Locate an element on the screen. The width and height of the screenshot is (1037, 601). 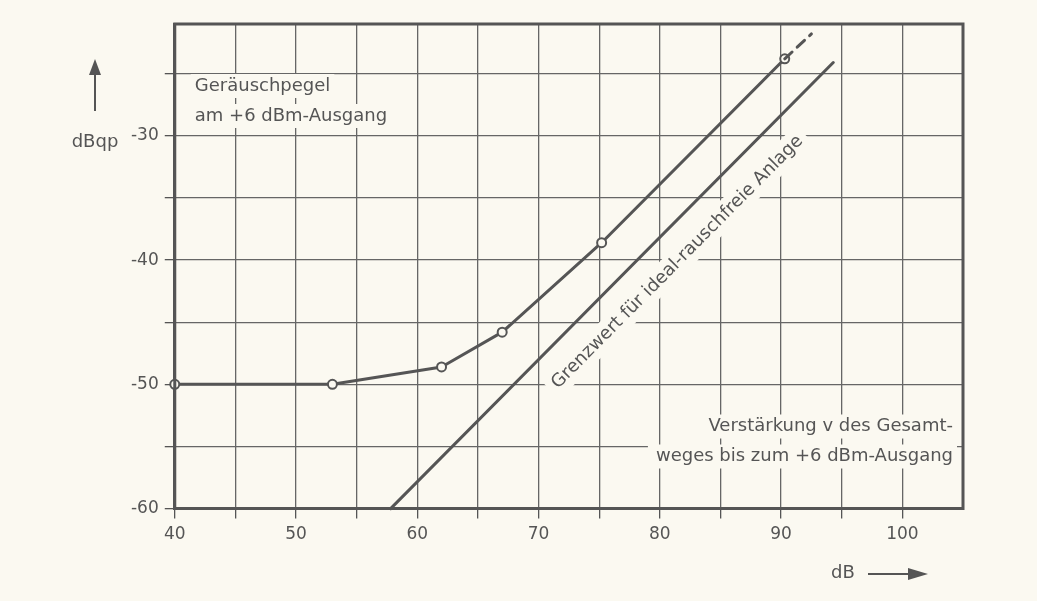
x-tick-label: 80 is located at coordinates (660, 533).